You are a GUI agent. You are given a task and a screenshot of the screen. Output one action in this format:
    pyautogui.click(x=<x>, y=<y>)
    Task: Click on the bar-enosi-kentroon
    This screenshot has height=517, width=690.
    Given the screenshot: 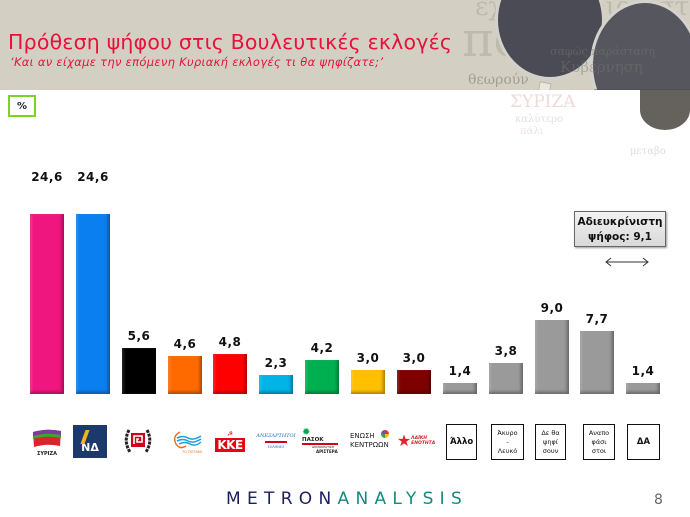 What is the action you would take?
    pyautogui.click(x=368, y=382)
    